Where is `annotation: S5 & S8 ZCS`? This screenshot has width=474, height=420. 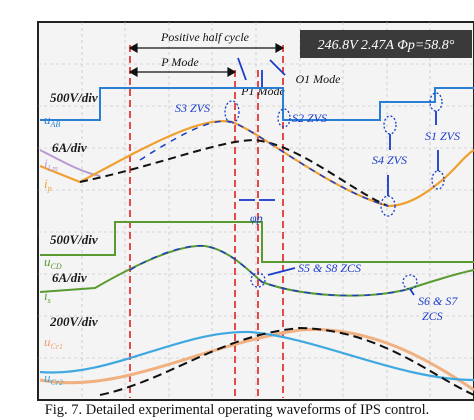 annotation: S5 & S8 ZCS is located at coordinates (329, 268).